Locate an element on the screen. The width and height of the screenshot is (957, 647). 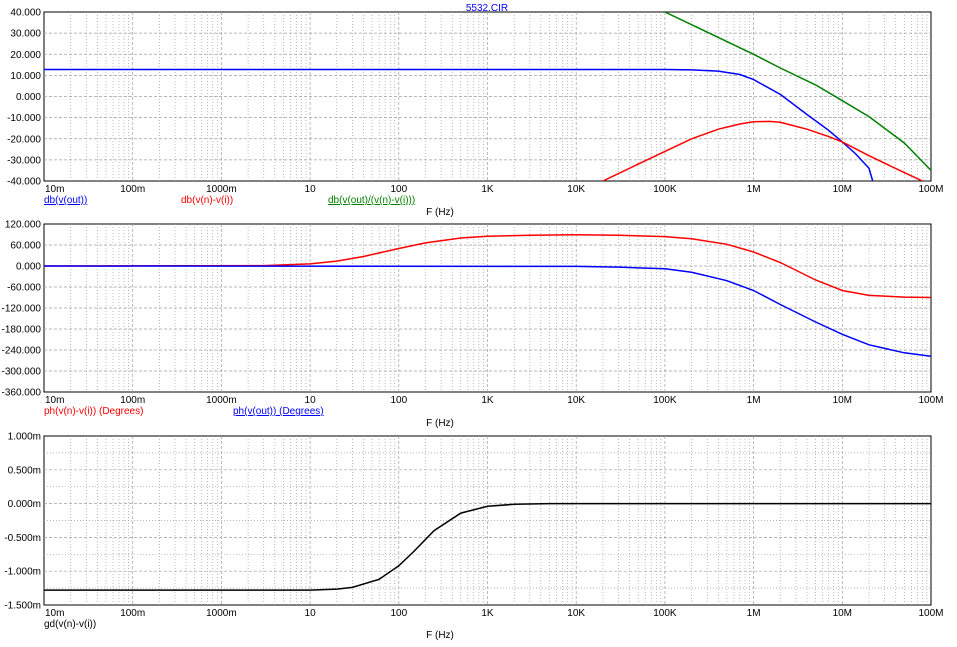
y-tick-label: 30.000 is located at coordinates (25, 34).